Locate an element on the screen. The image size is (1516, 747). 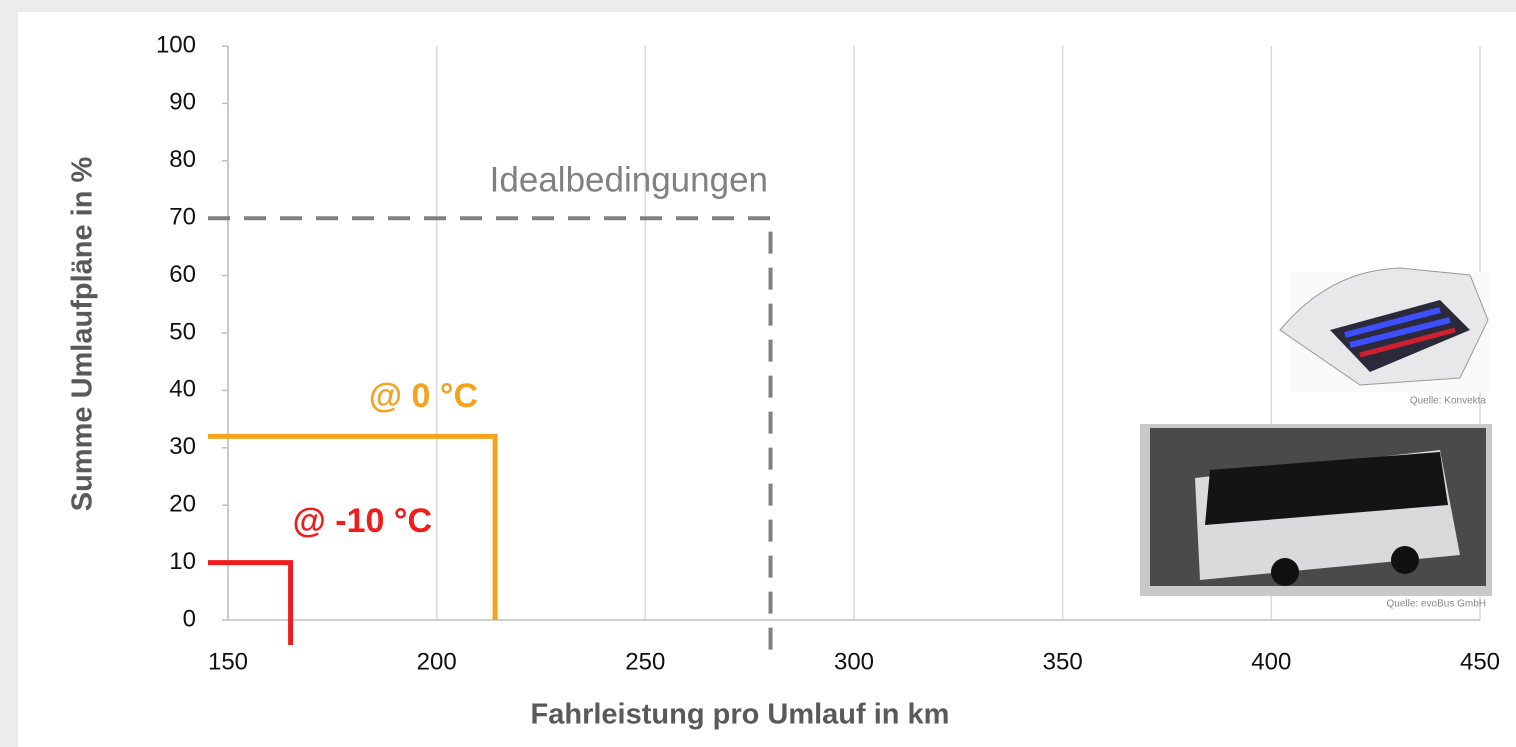
image-bus: Quelle: evoBus GmbH is located at coordinates (1316, 517).